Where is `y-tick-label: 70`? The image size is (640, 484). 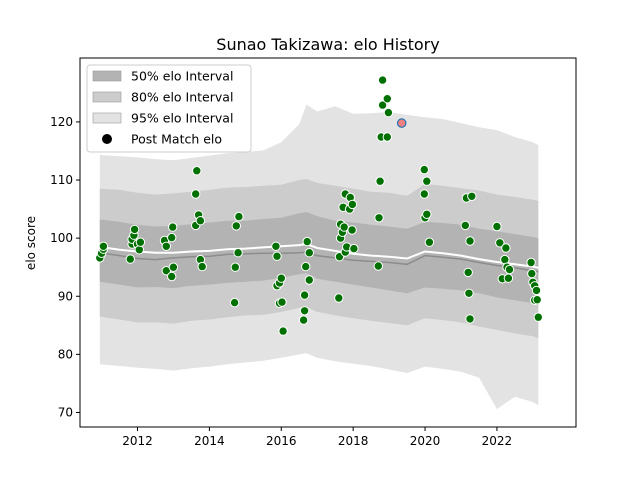
y-tick-label: 70 is located at coordinates (65, 412).